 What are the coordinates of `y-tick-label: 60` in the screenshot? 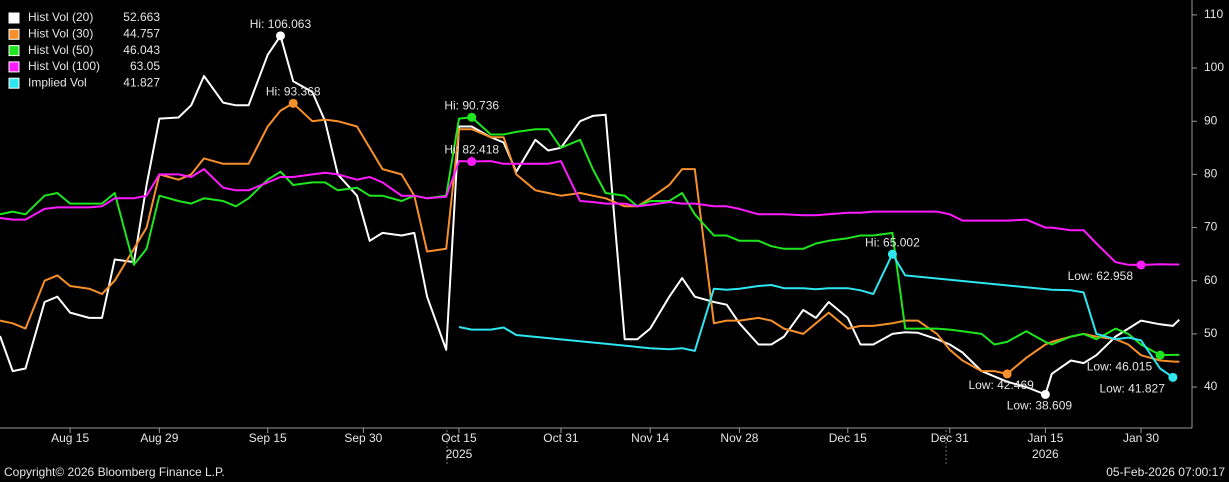 It's located at (1211, 280).